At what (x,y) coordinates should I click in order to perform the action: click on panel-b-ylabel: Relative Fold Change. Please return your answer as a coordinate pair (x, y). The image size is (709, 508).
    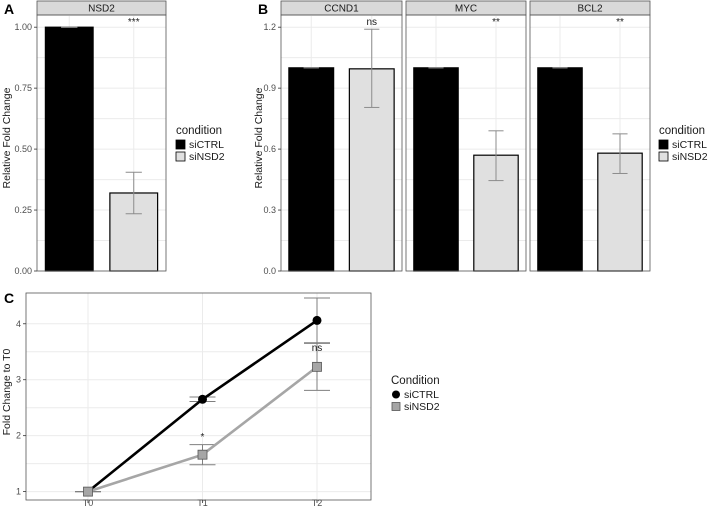
    Looking at the image, I should click on (259, 137).